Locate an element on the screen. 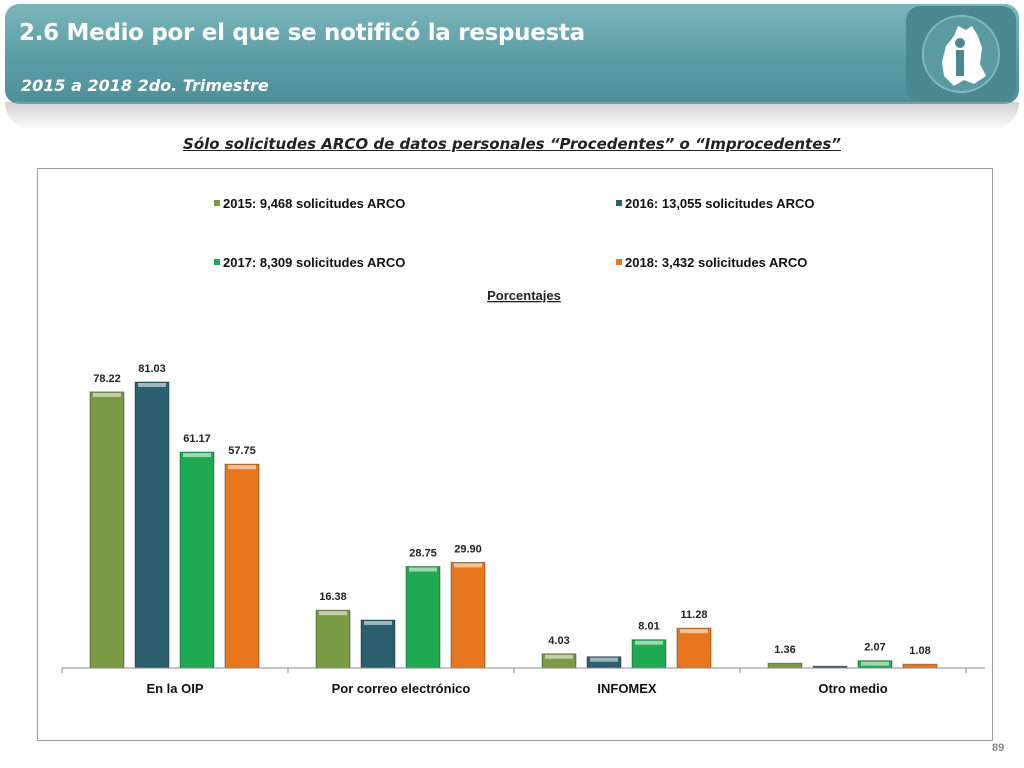 The width and height of the screenshot is (1024, 768). data-label: 1.36 is located at coordinates (784, 650).